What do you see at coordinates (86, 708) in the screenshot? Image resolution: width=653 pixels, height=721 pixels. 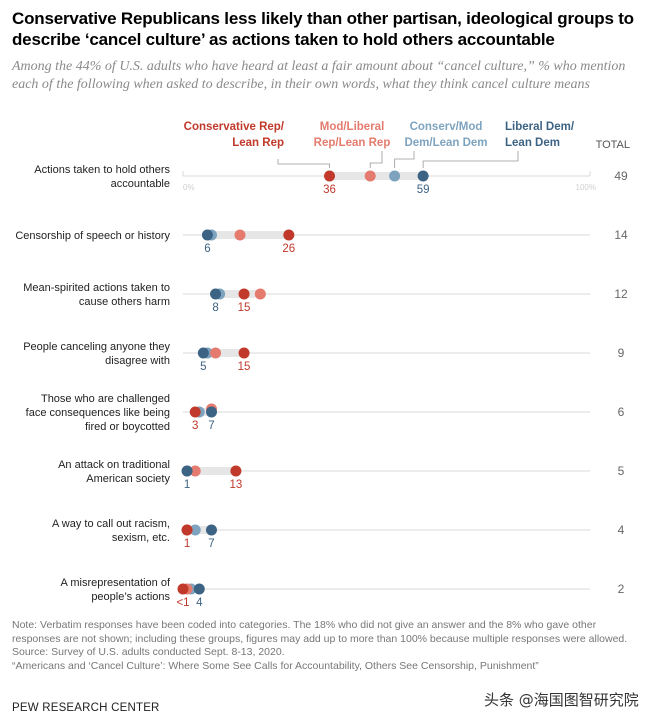 I see `org-name: PEW RESEARCH CENTER` at bounding box center [86, 708].